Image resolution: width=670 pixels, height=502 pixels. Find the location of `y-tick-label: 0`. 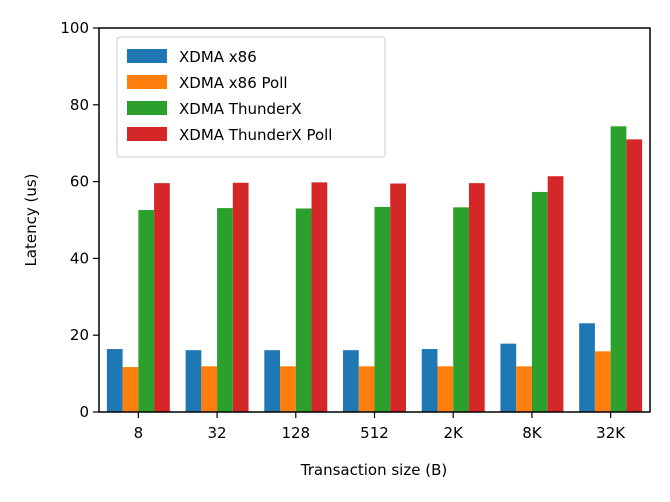

y-tick-label: 0 is located at coordinates (84, 412).